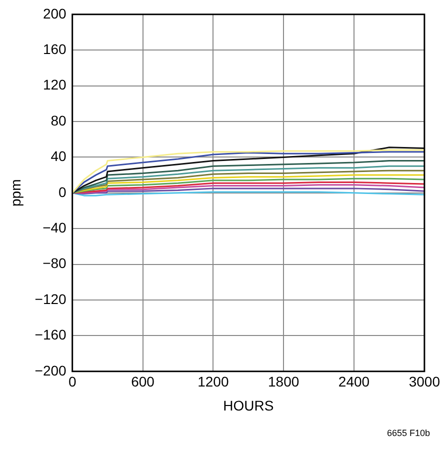  What do you see at coordinates (50, 298) in the screenshot?
I see `y-tick-label: −120` at bounding box center [50, 298].